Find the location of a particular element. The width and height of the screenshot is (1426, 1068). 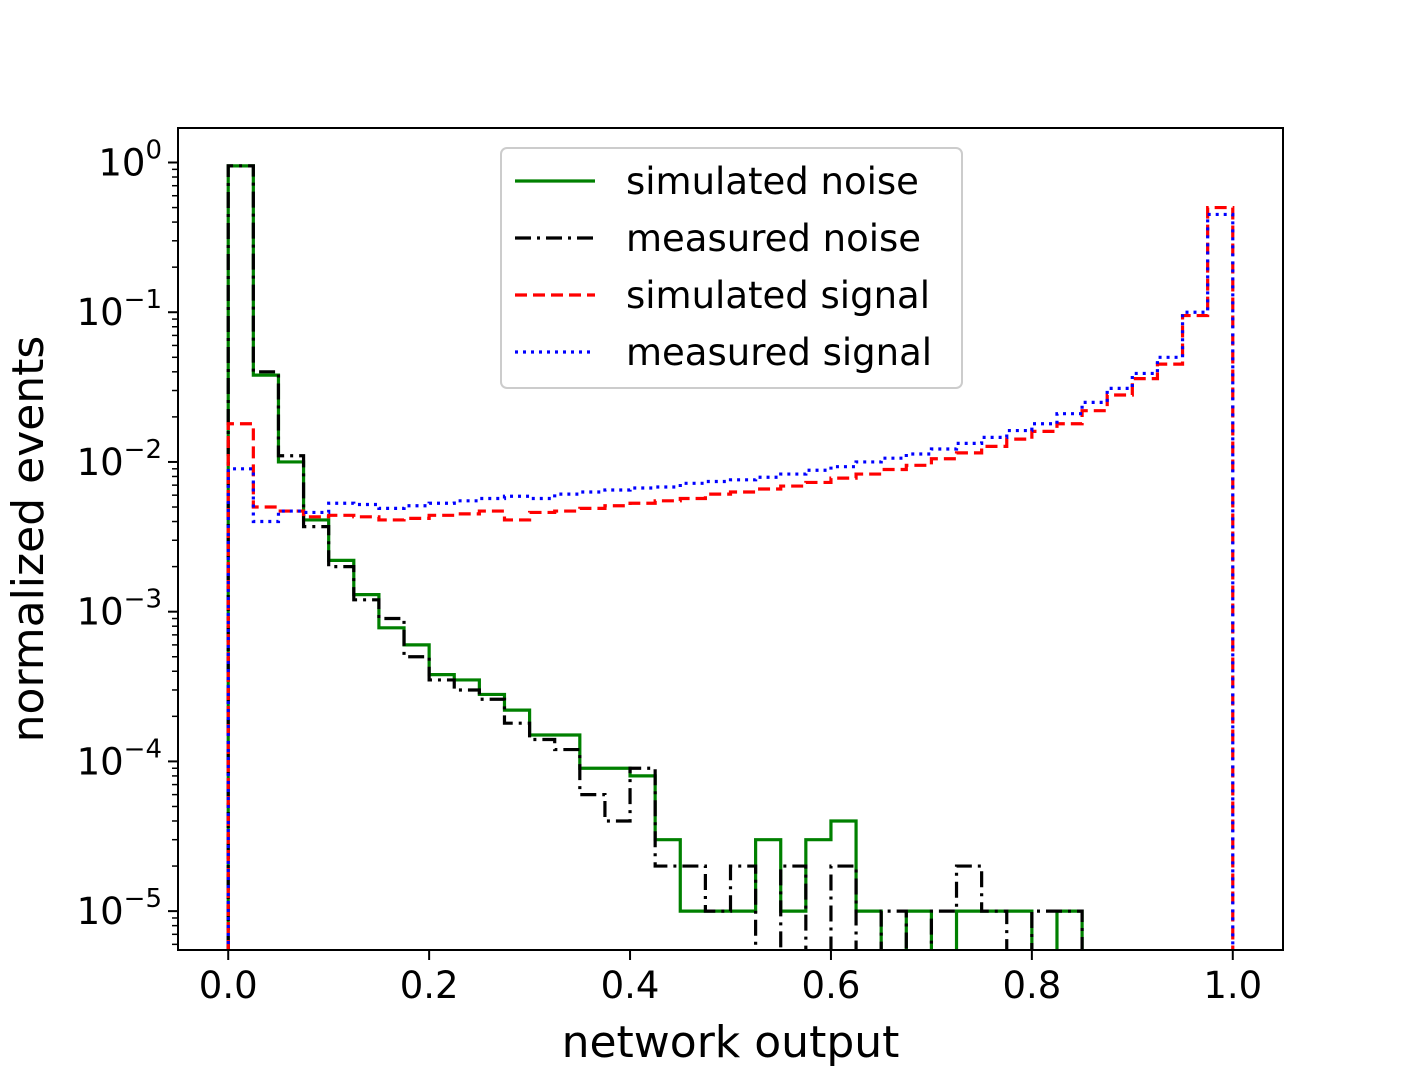

x-tick-label: 1.0 is located at coordinates (1232, 985).